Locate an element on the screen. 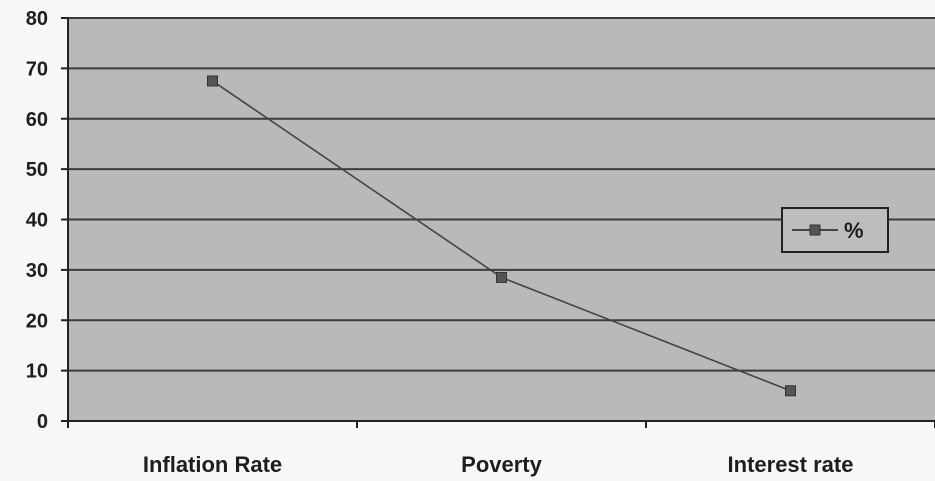 Image resolution: width=935 pixels, height=481 pixels. legend-entry-label: % is located at coordinates (854, 230).